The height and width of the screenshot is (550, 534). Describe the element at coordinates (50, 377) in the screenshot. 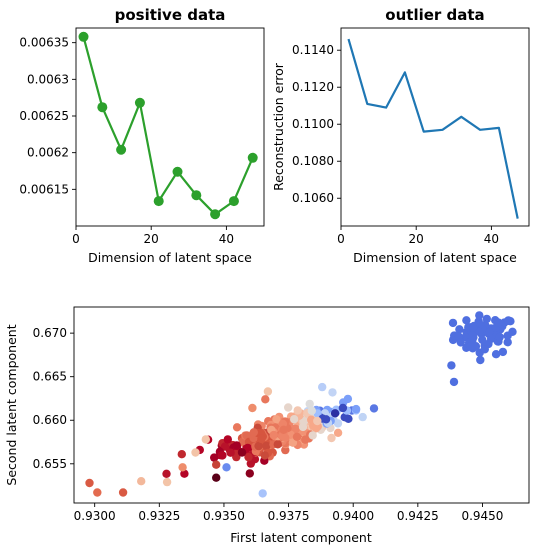

I see `latent-scatter-y-tick-label: 0.665` at that location.